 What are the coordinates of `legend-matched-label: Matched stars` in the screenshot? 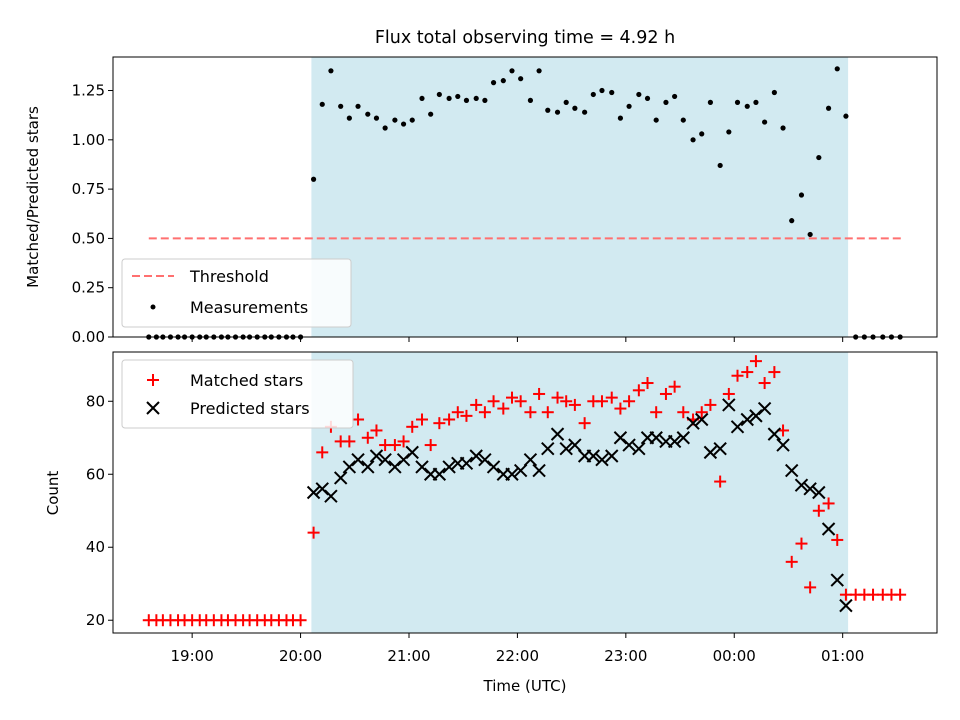 It's located at (246, 380).